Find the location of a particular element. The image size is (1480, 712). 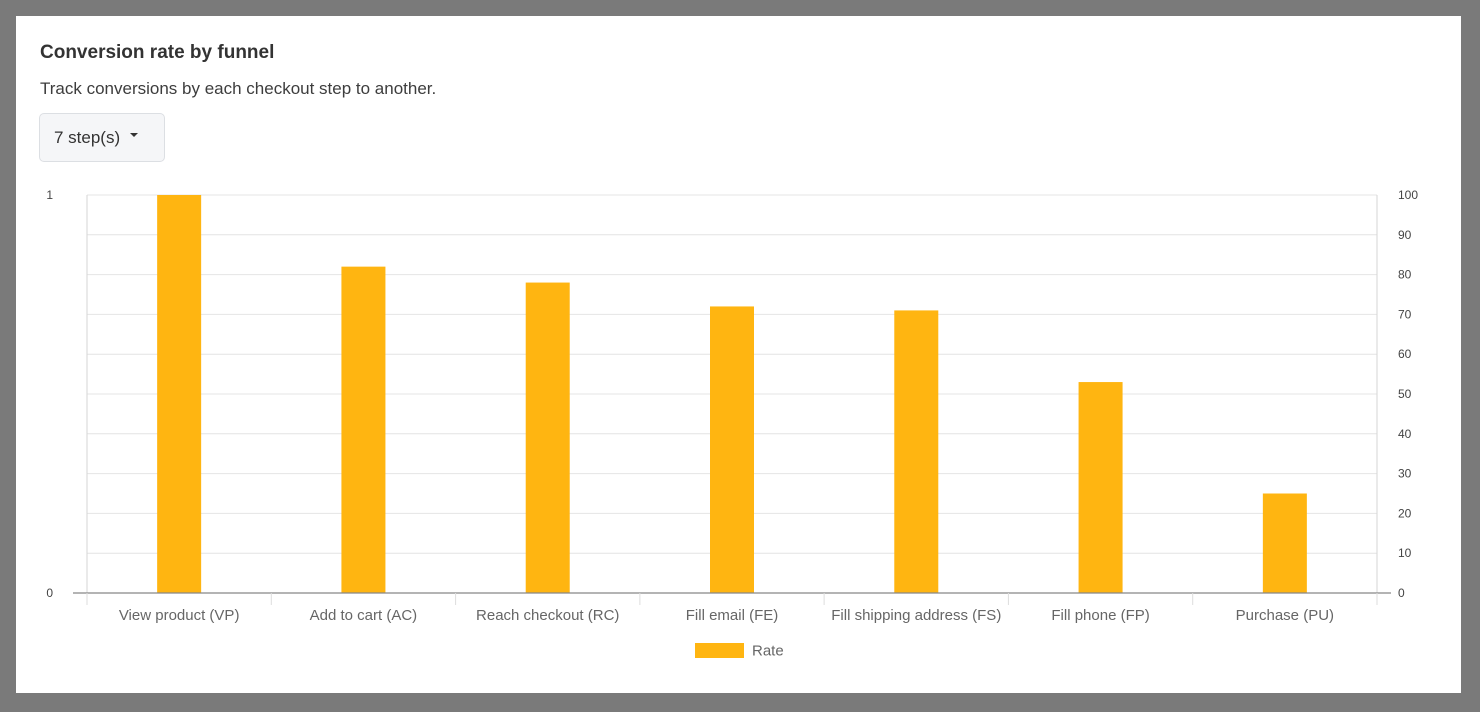

right-axis-tick-label: 70 is located at coordinates (1405, 314).